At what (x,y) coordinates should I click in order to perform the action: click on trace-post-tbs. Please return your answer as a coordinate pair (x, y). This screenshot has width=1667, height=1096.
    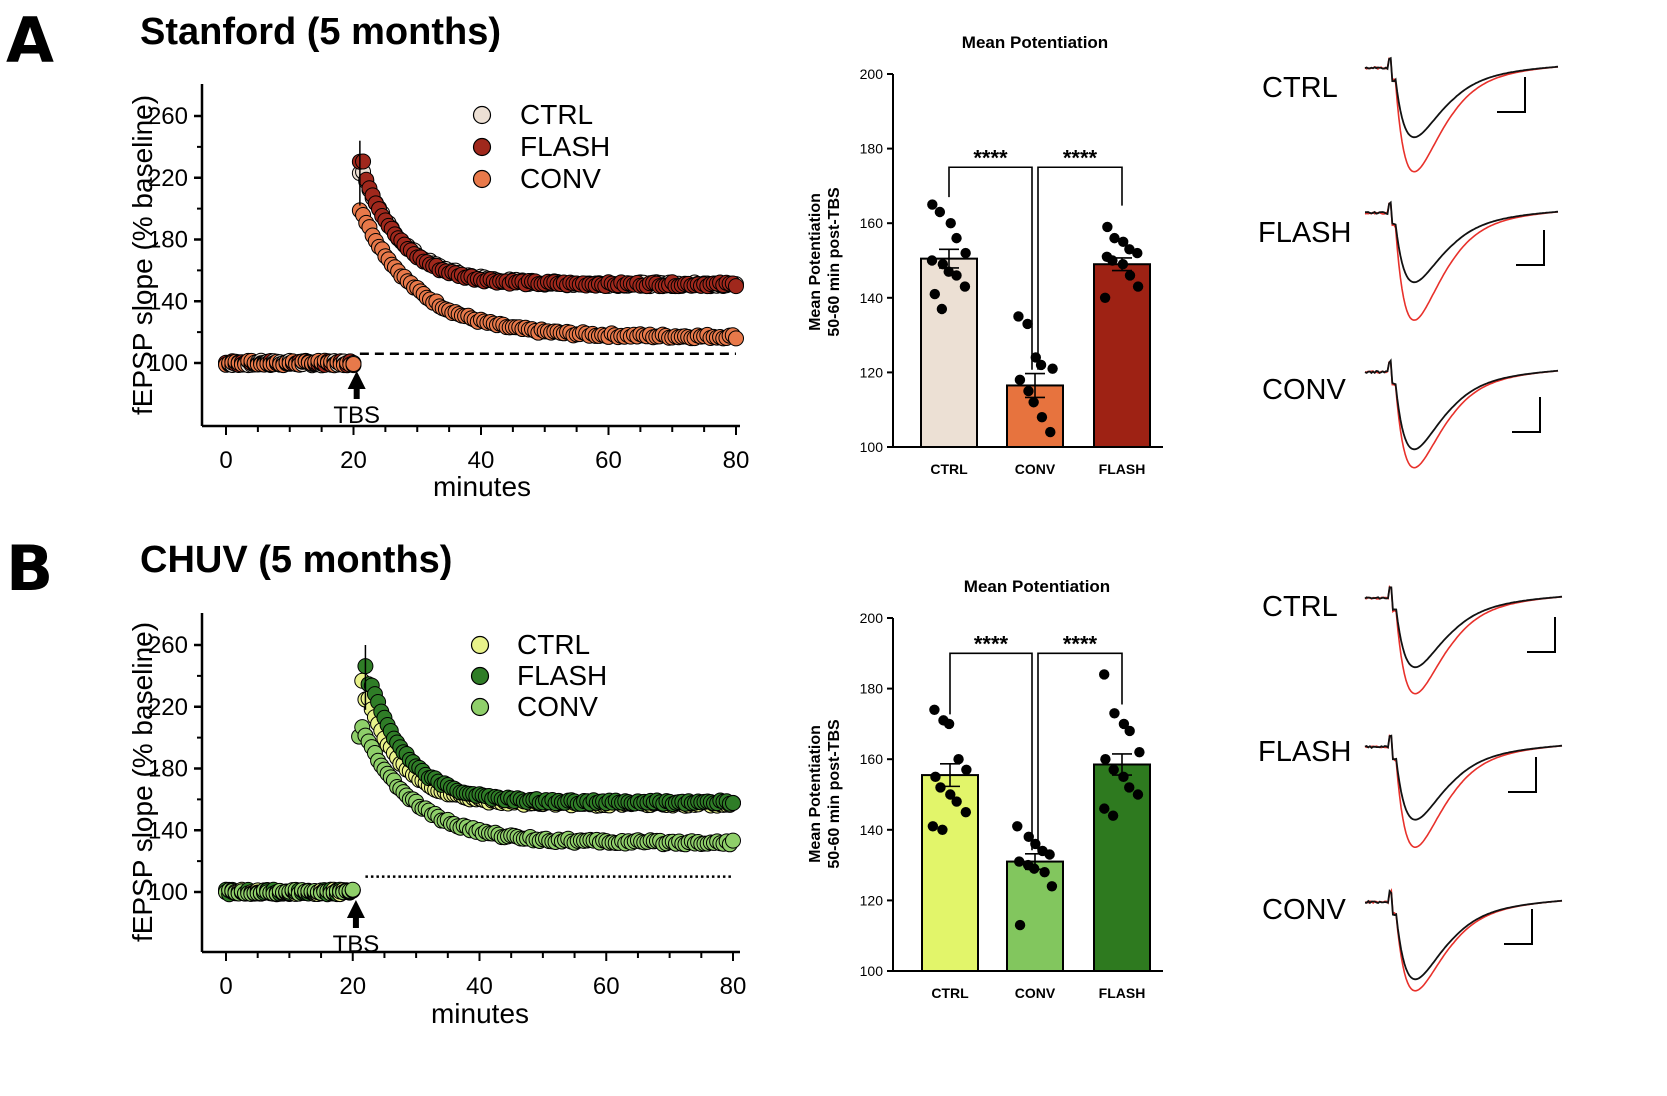
    Looking at the image, I should click on (1461, 414).